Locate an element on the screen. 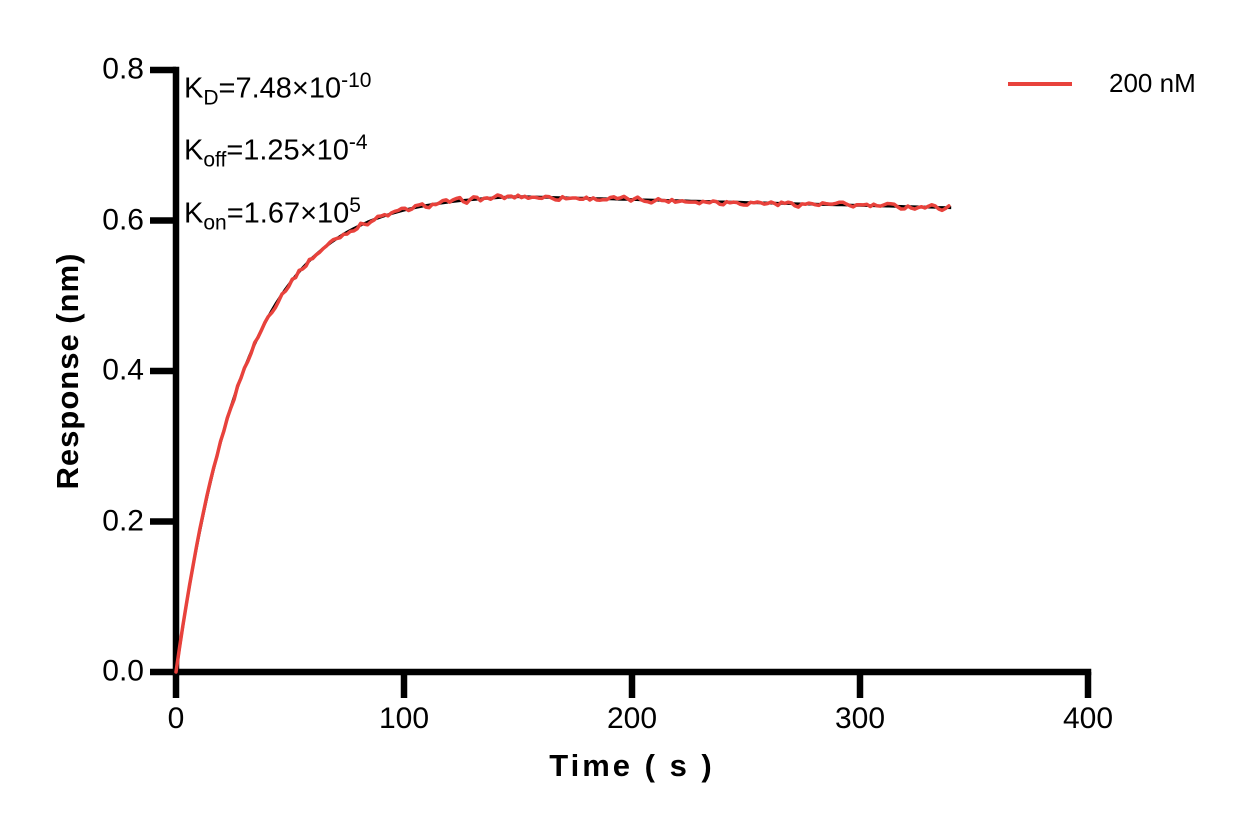 This screenshot has width=1233, height=825. y-tick-label: 0.8 is located at coordinates (123, 69).